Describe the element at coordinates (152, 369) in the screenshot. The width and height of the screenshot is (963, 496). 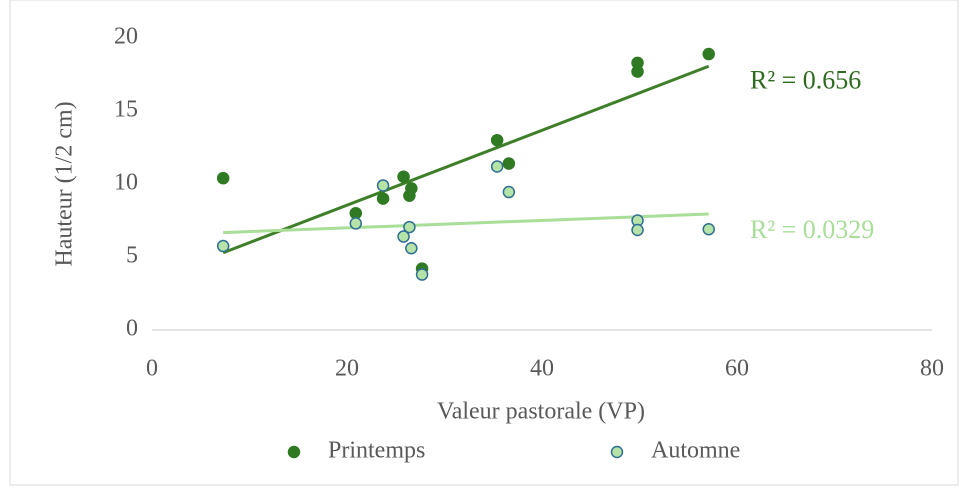
I see `x-tick-label: 0` at that location.